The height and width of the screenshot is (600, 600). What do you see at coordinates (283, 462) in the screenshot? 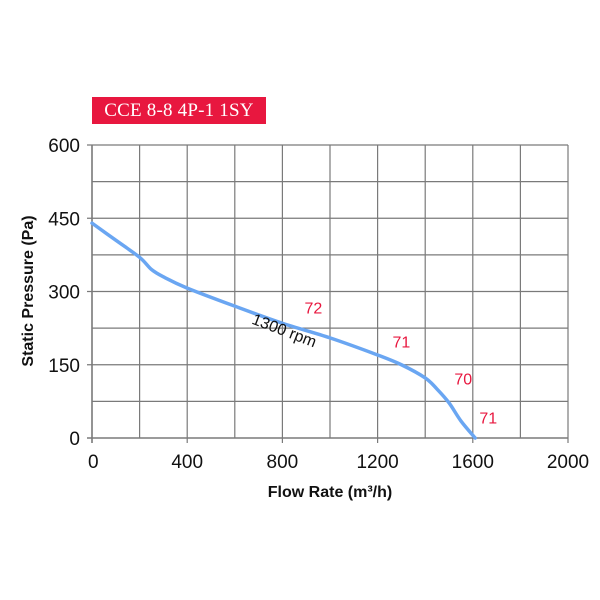
I see `x-tick-label: 800` at bounding box center [283, 462].